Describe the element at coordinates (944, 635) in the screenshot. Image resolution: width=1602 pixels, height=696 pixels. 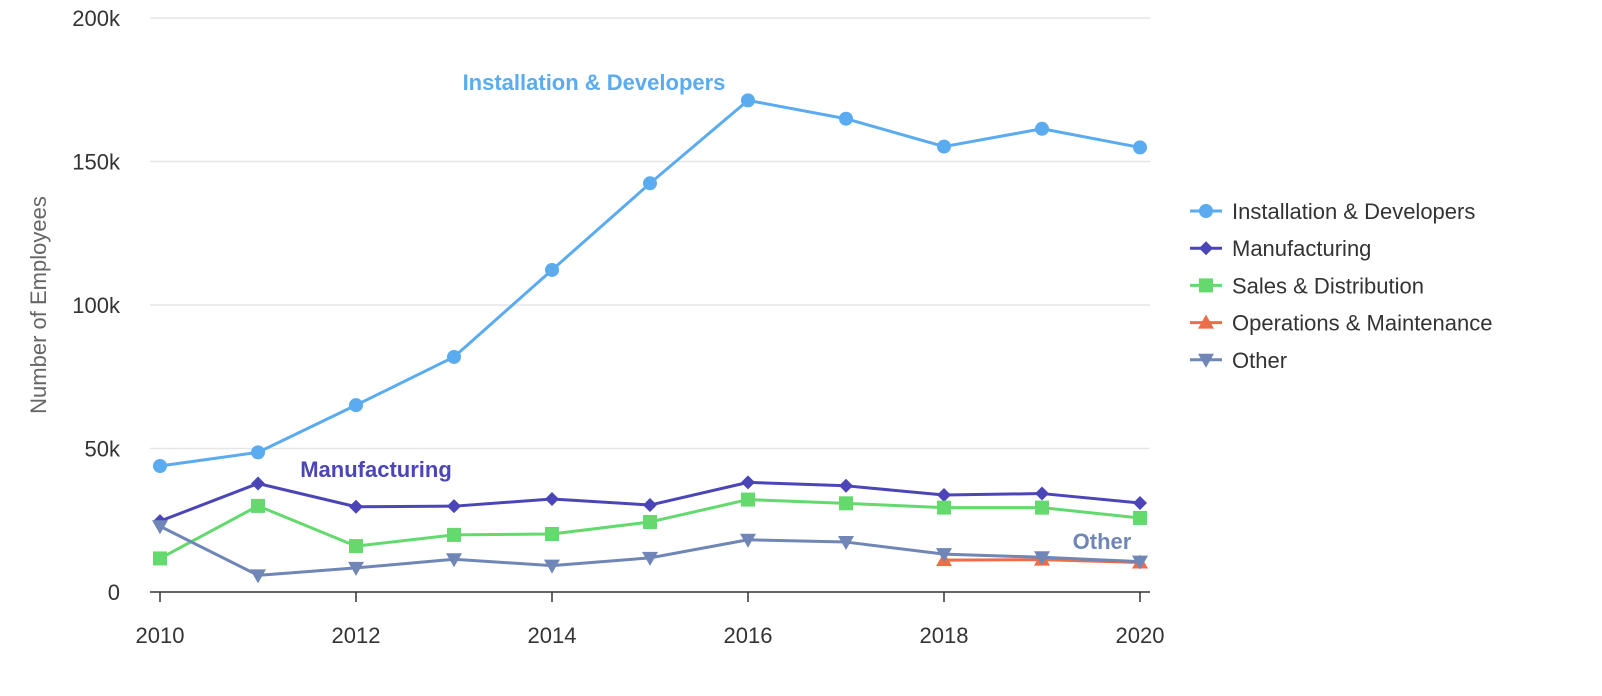
I see `x-tick-label: 2018` at that location.